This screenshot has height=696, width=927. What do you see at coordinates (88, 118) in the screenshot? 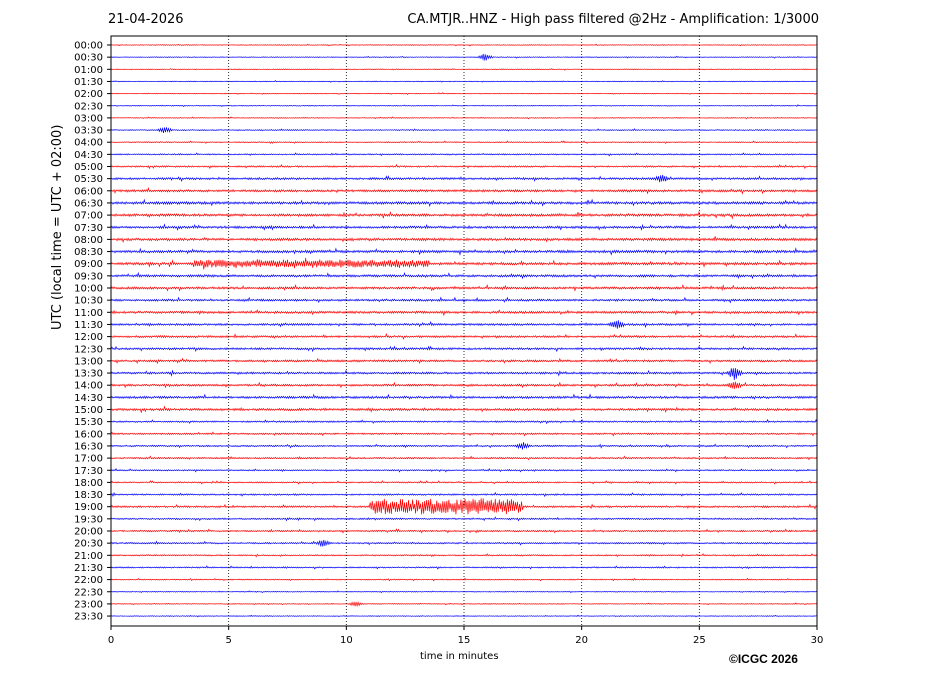
I see `row-time-label: 03:00` at bounding box center [88, 118].